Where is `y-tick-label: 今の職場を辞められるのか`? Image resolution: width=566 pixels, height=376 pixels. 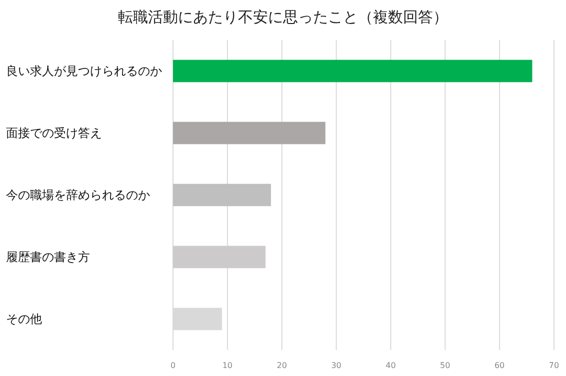
y-tick-label: 今の職場を辞められるのか is located at coordinates (78, 195).